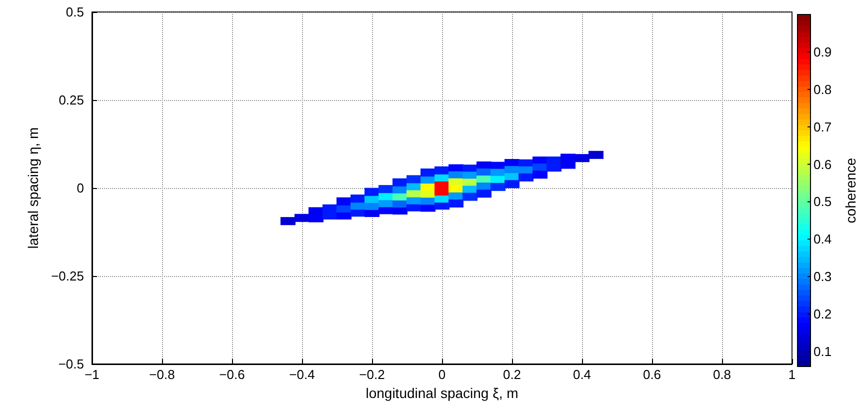 The width and height of the screenshot is (868, 409). What do you see at coordinates (792, 374) in the screenshot?
I see `x-tick-label: 1` at bounding box center [792, 374].